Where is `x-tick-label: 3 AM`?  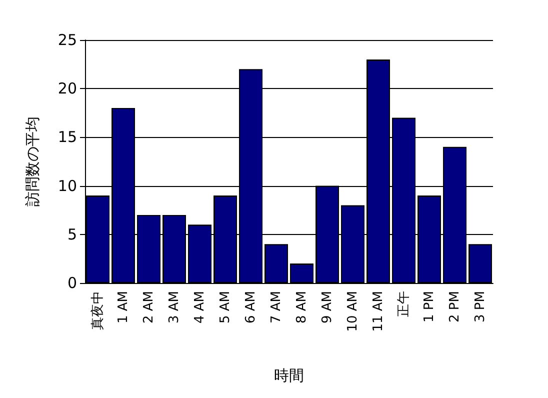
x-tick-label: 3 AM is located at coordinates (174, 307).